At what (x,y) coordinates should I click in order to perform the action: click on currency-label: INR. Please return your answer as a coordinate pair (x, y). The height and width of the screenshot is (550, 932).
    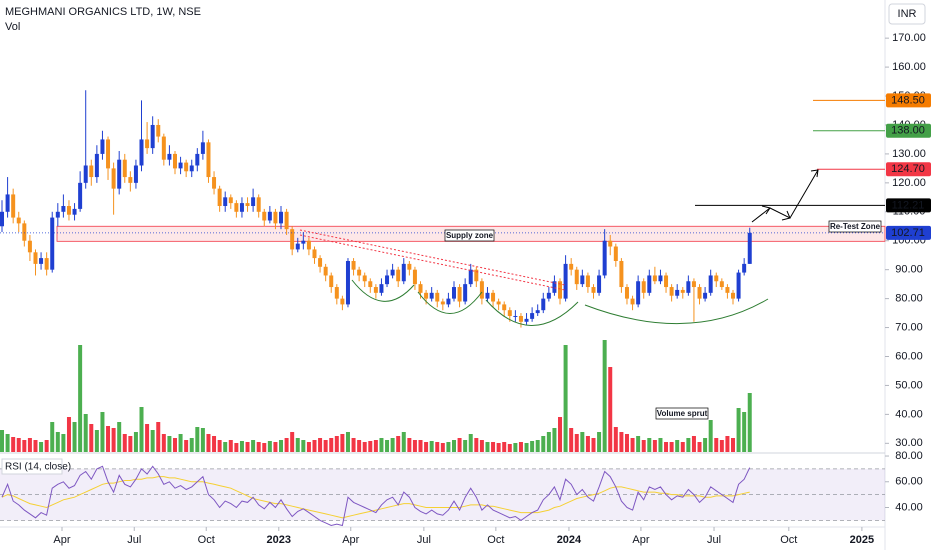
    Looking at the image, I should click on (907, 14).